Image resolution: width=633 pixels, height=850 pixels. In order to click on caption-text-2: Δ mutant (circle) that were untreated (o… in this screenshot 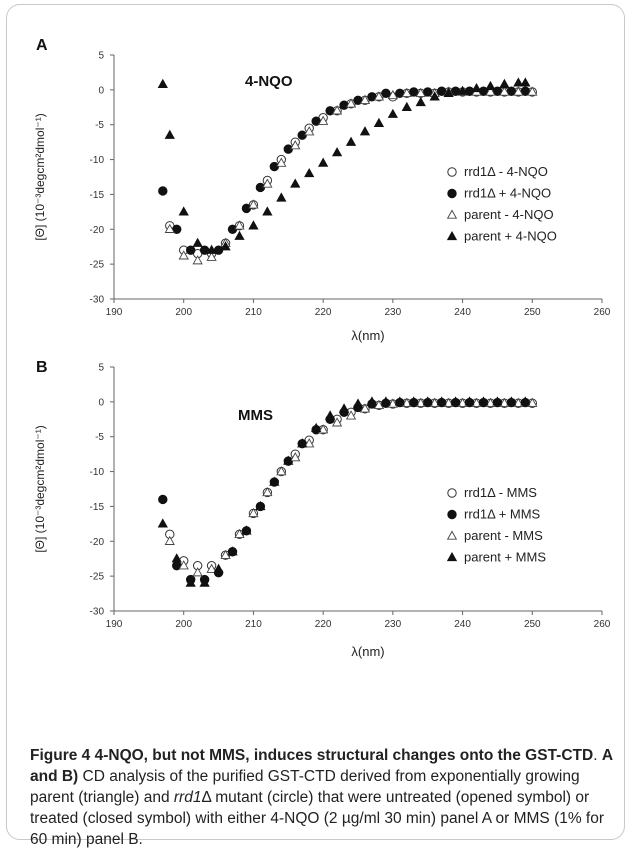, I will do `click(317, 818)`.